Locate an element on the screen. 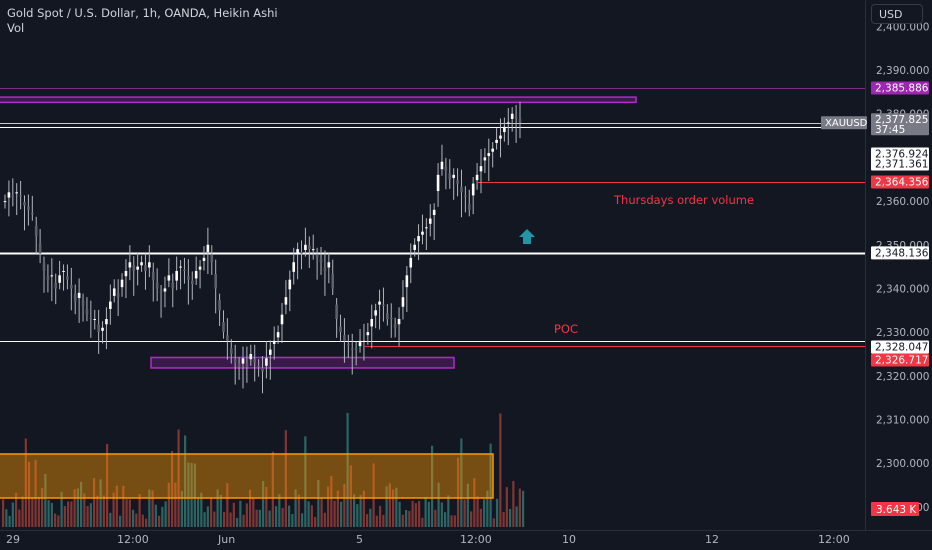 The width and height of the screenshot is (932, 550). volume-value-label is located at coordinates (895, 509).